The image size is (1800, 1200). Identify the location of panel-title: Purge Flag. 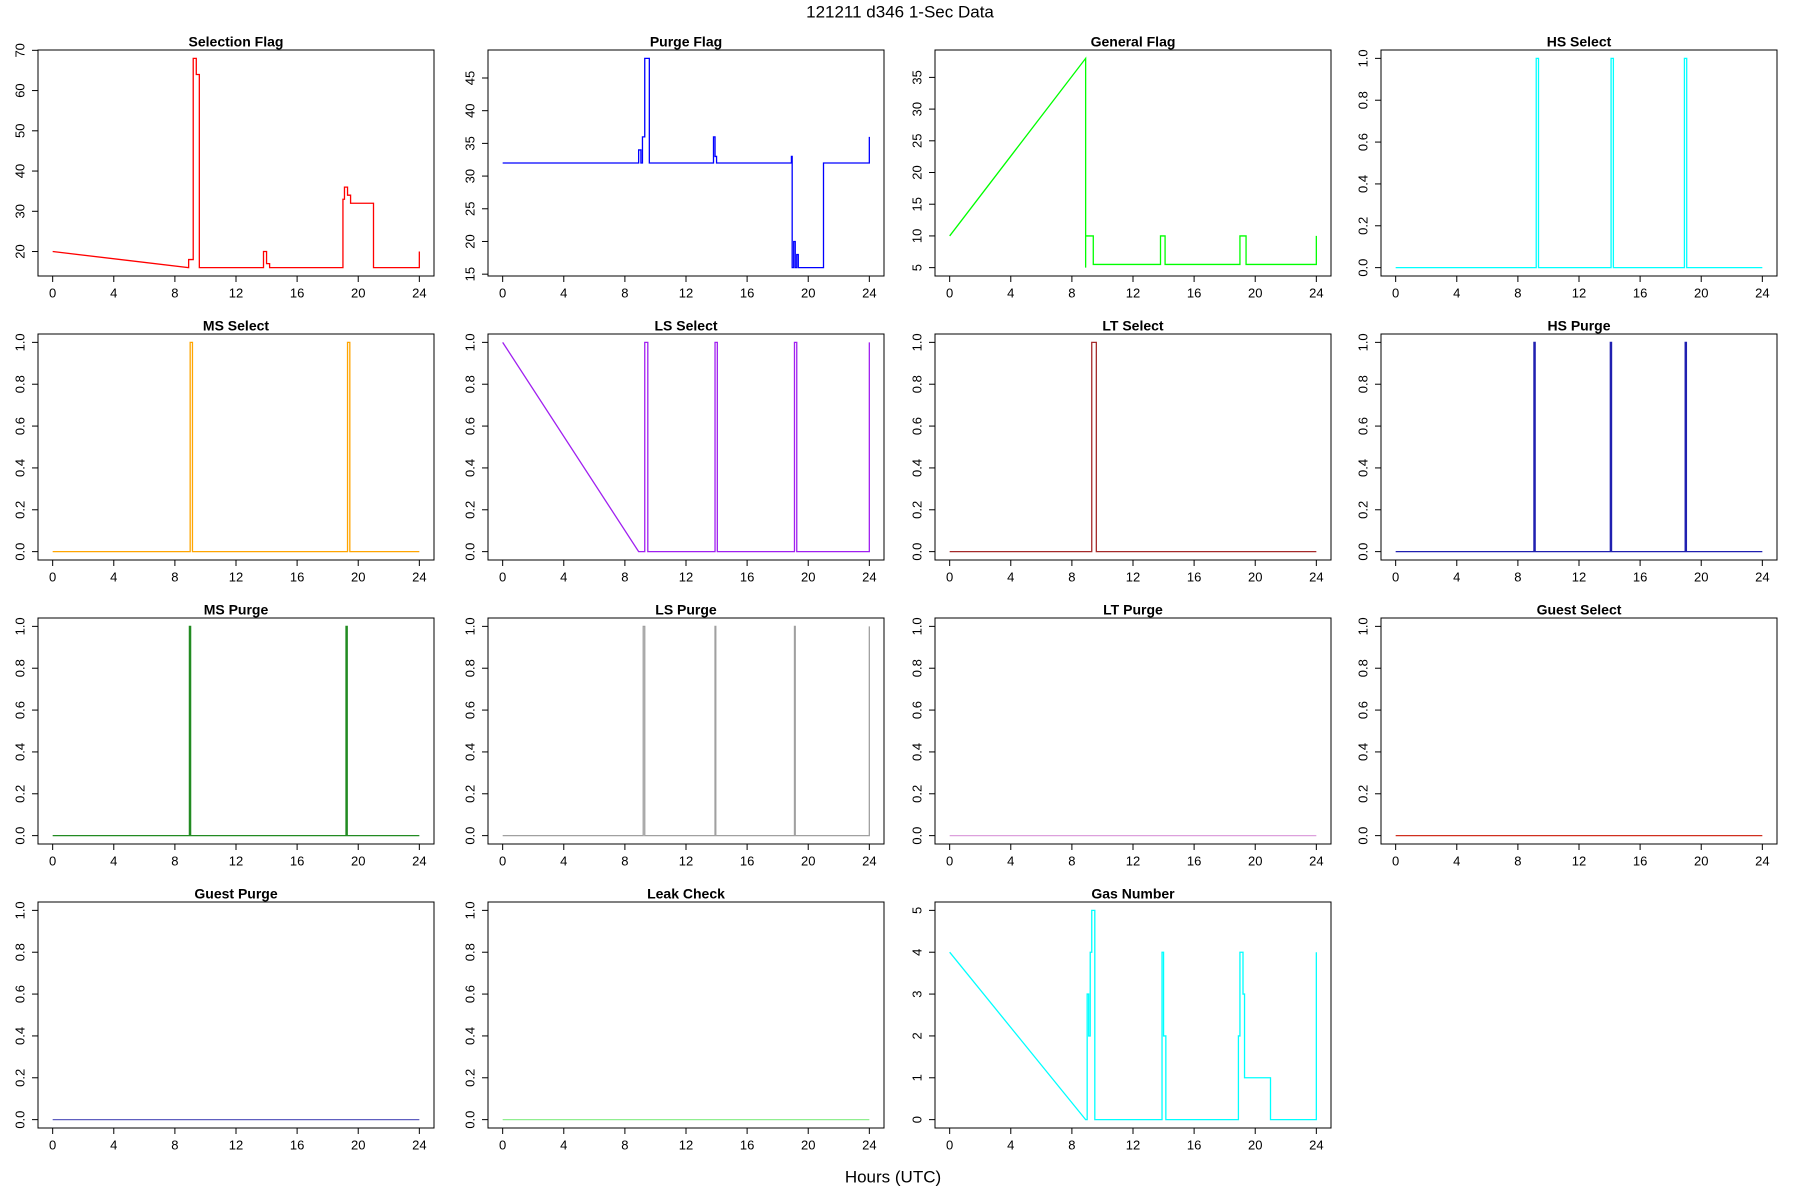
(686, 42).